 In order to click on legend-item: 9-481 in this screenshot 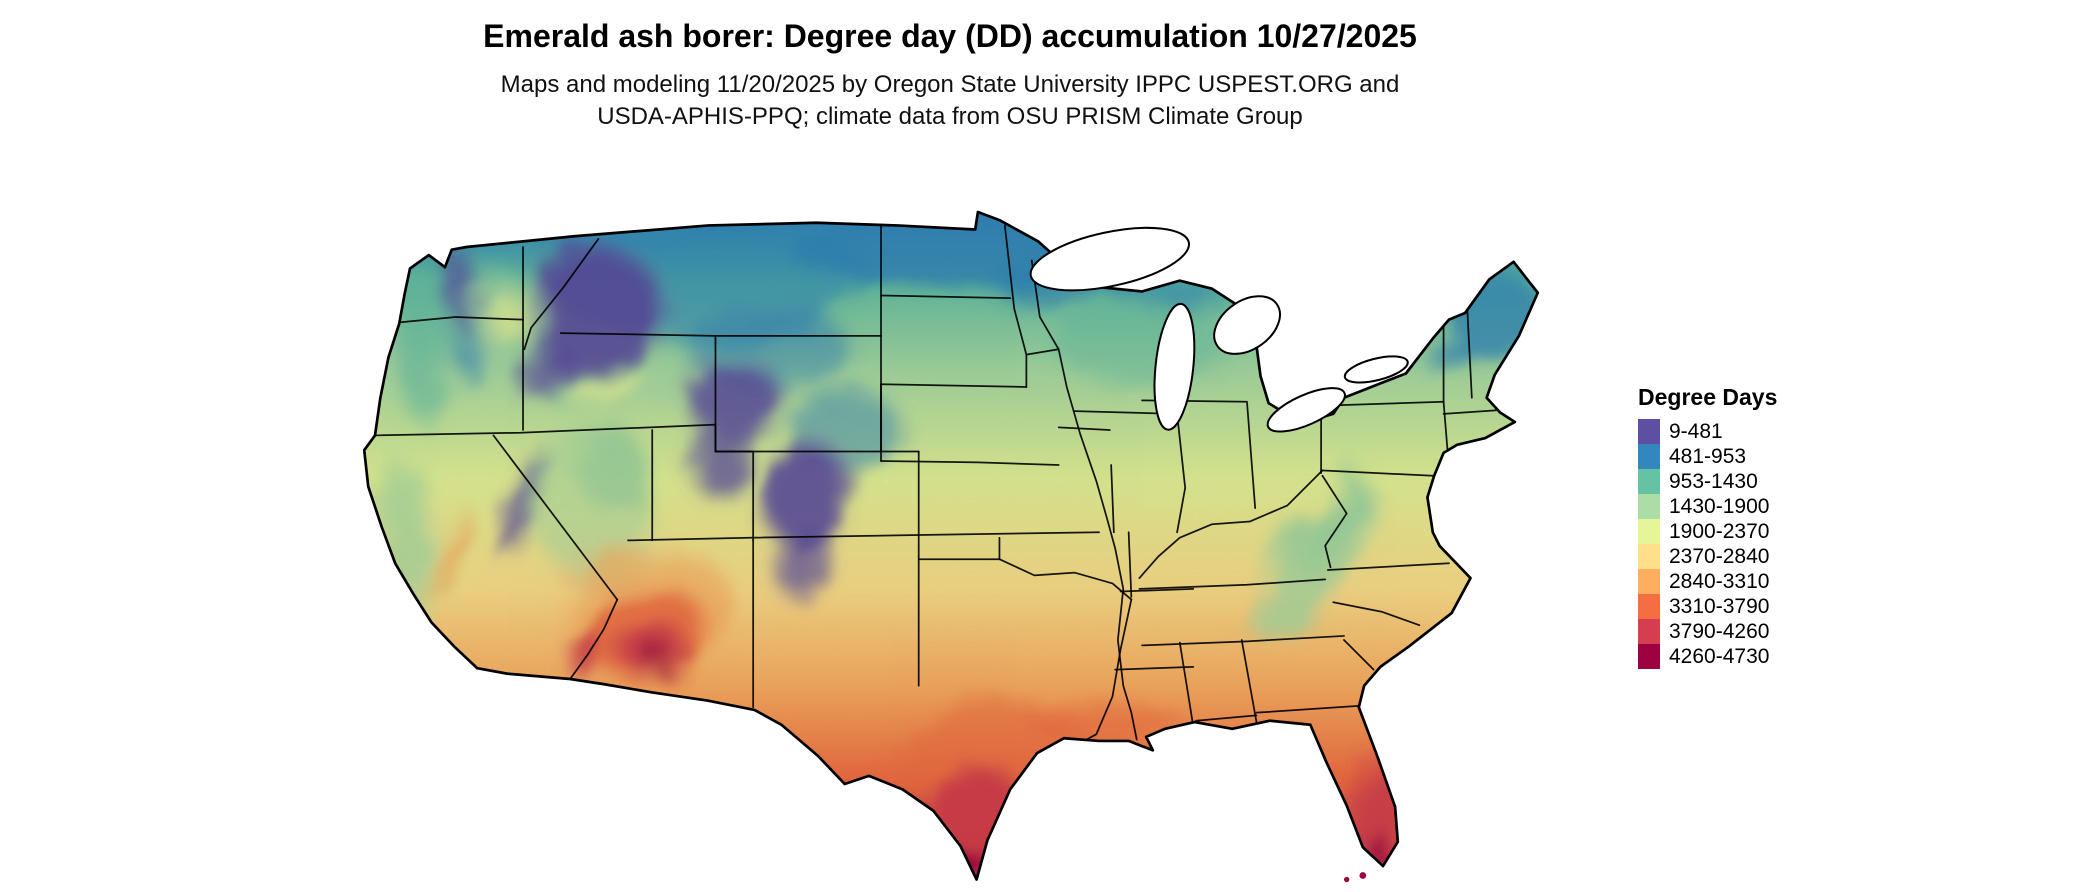, I will do `click(1707, 431)`.